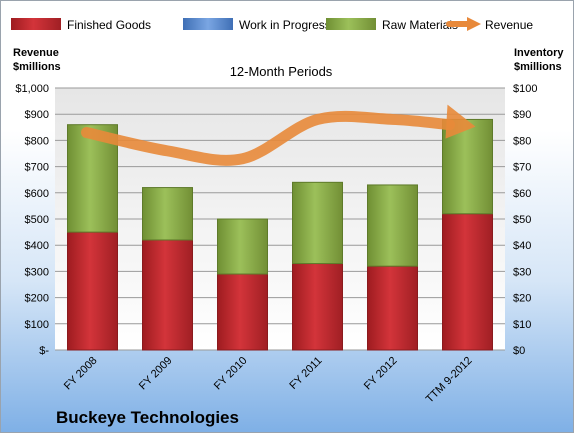  Describe the element at coordinates (522, 272) in the screenshot. I see `y-right-tick-label: $30` at that location.